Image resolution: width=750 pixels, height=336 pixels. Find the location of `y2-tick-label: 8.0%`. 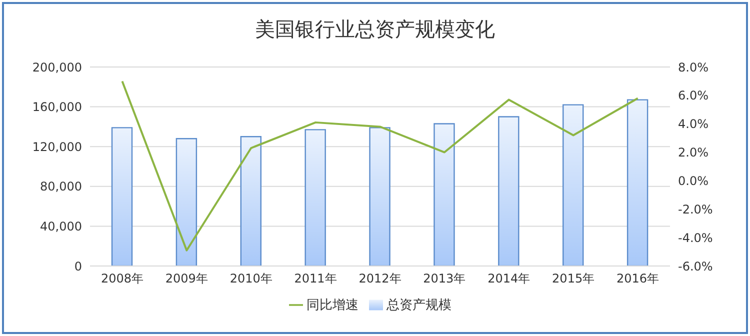

y2-tick-label: 8.0% is located at coordinates (693, 67).